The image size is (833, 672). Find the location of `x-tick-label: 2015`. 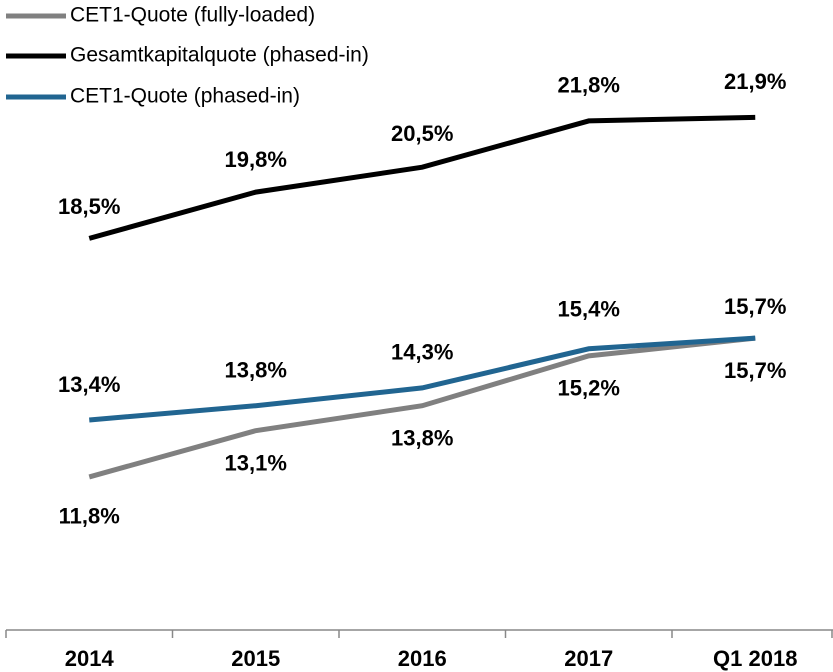

x-tick-label: 2015 is located at coordinates (255, 658).